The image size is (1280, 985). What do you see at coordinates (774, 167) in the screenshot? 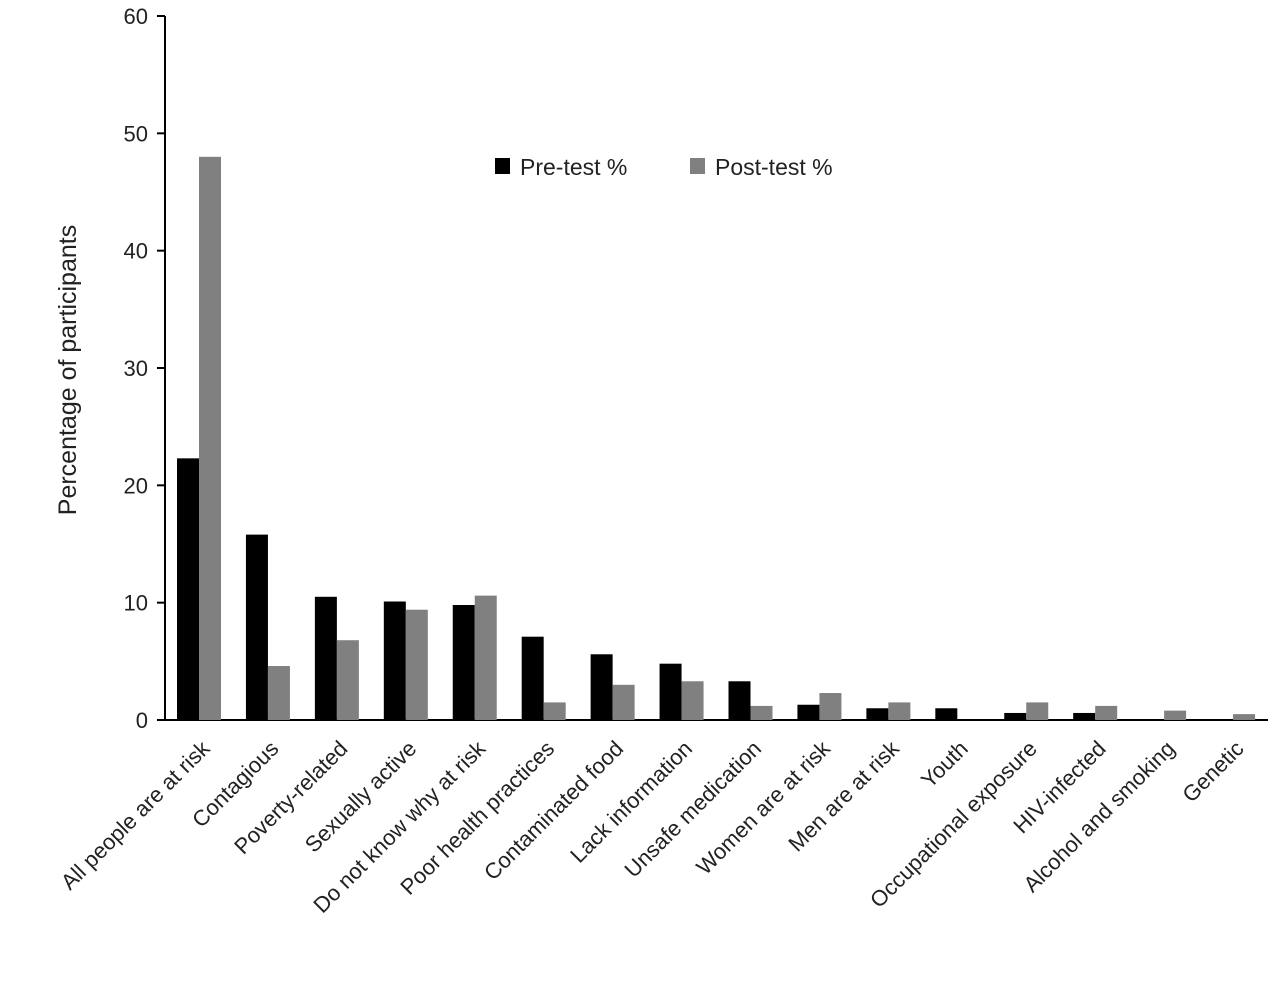
I see `legend-label: Post-test %` at bounding box center [774, 167].